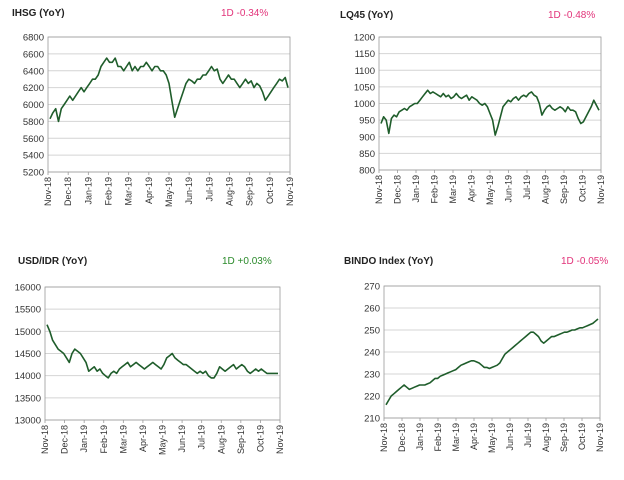 The height and width of the screenshot is (480, 624). I want to click on lq45-y-tick-label: 1200, so click(364, 38).